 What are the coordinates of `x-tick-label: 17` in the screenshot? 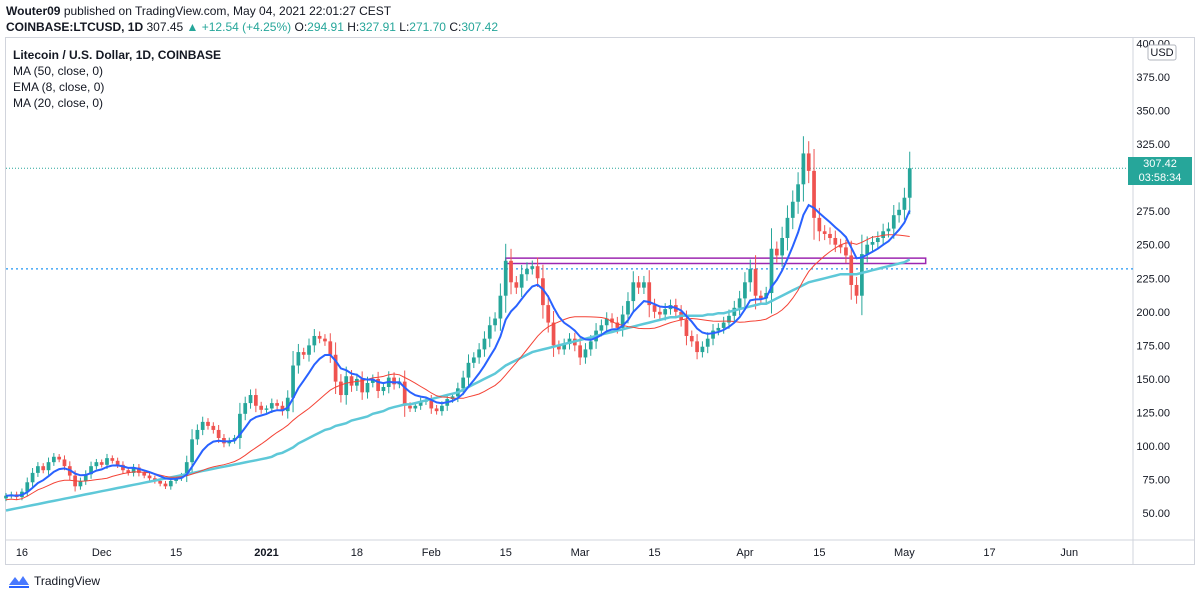 It's located at (989, 553).